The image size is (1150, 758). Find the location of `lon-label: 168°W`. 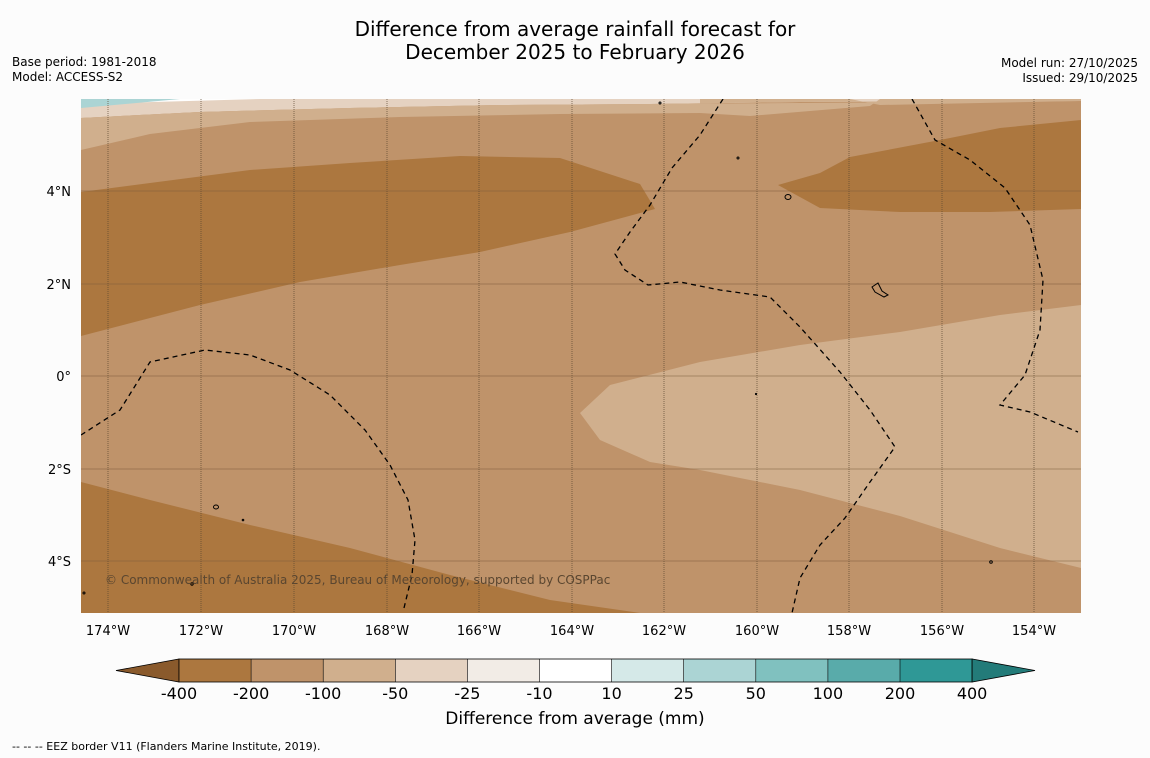

lon-label: 168°W is located at coordinates (387, 631).